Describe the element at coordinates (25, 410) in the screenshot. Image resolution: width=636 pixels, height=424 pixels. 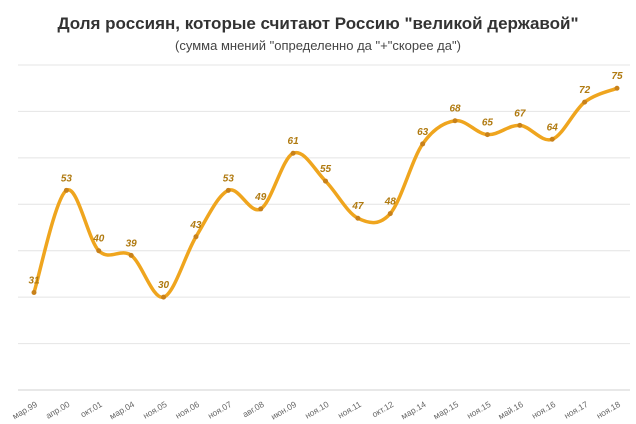
I see `x-tick-label: мар.99` at that location.